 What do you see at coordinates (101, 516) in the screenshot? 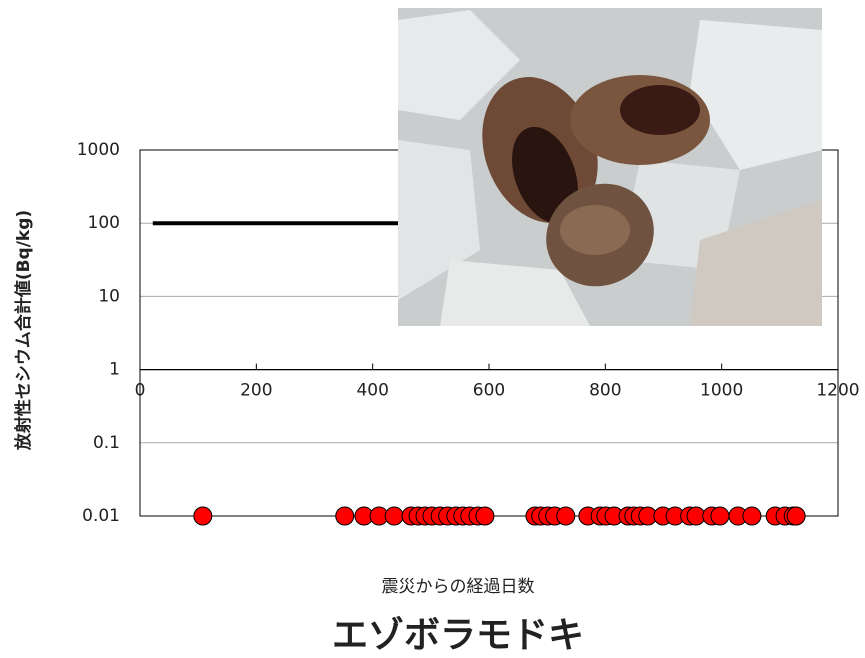
I see `y-tick-label: 0.01` at bounding box center [101, 516].